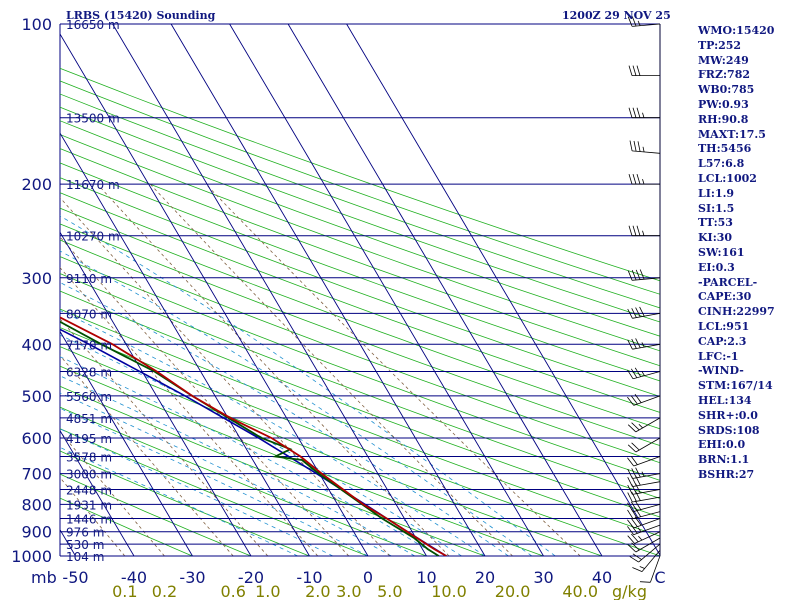 Image resolution: width=800 pixels, height=600 pixels. Describe the element at coordinates (124, 591) in the screenshot. I see `mixing-ratio-tick-label: 0.1` at that location.